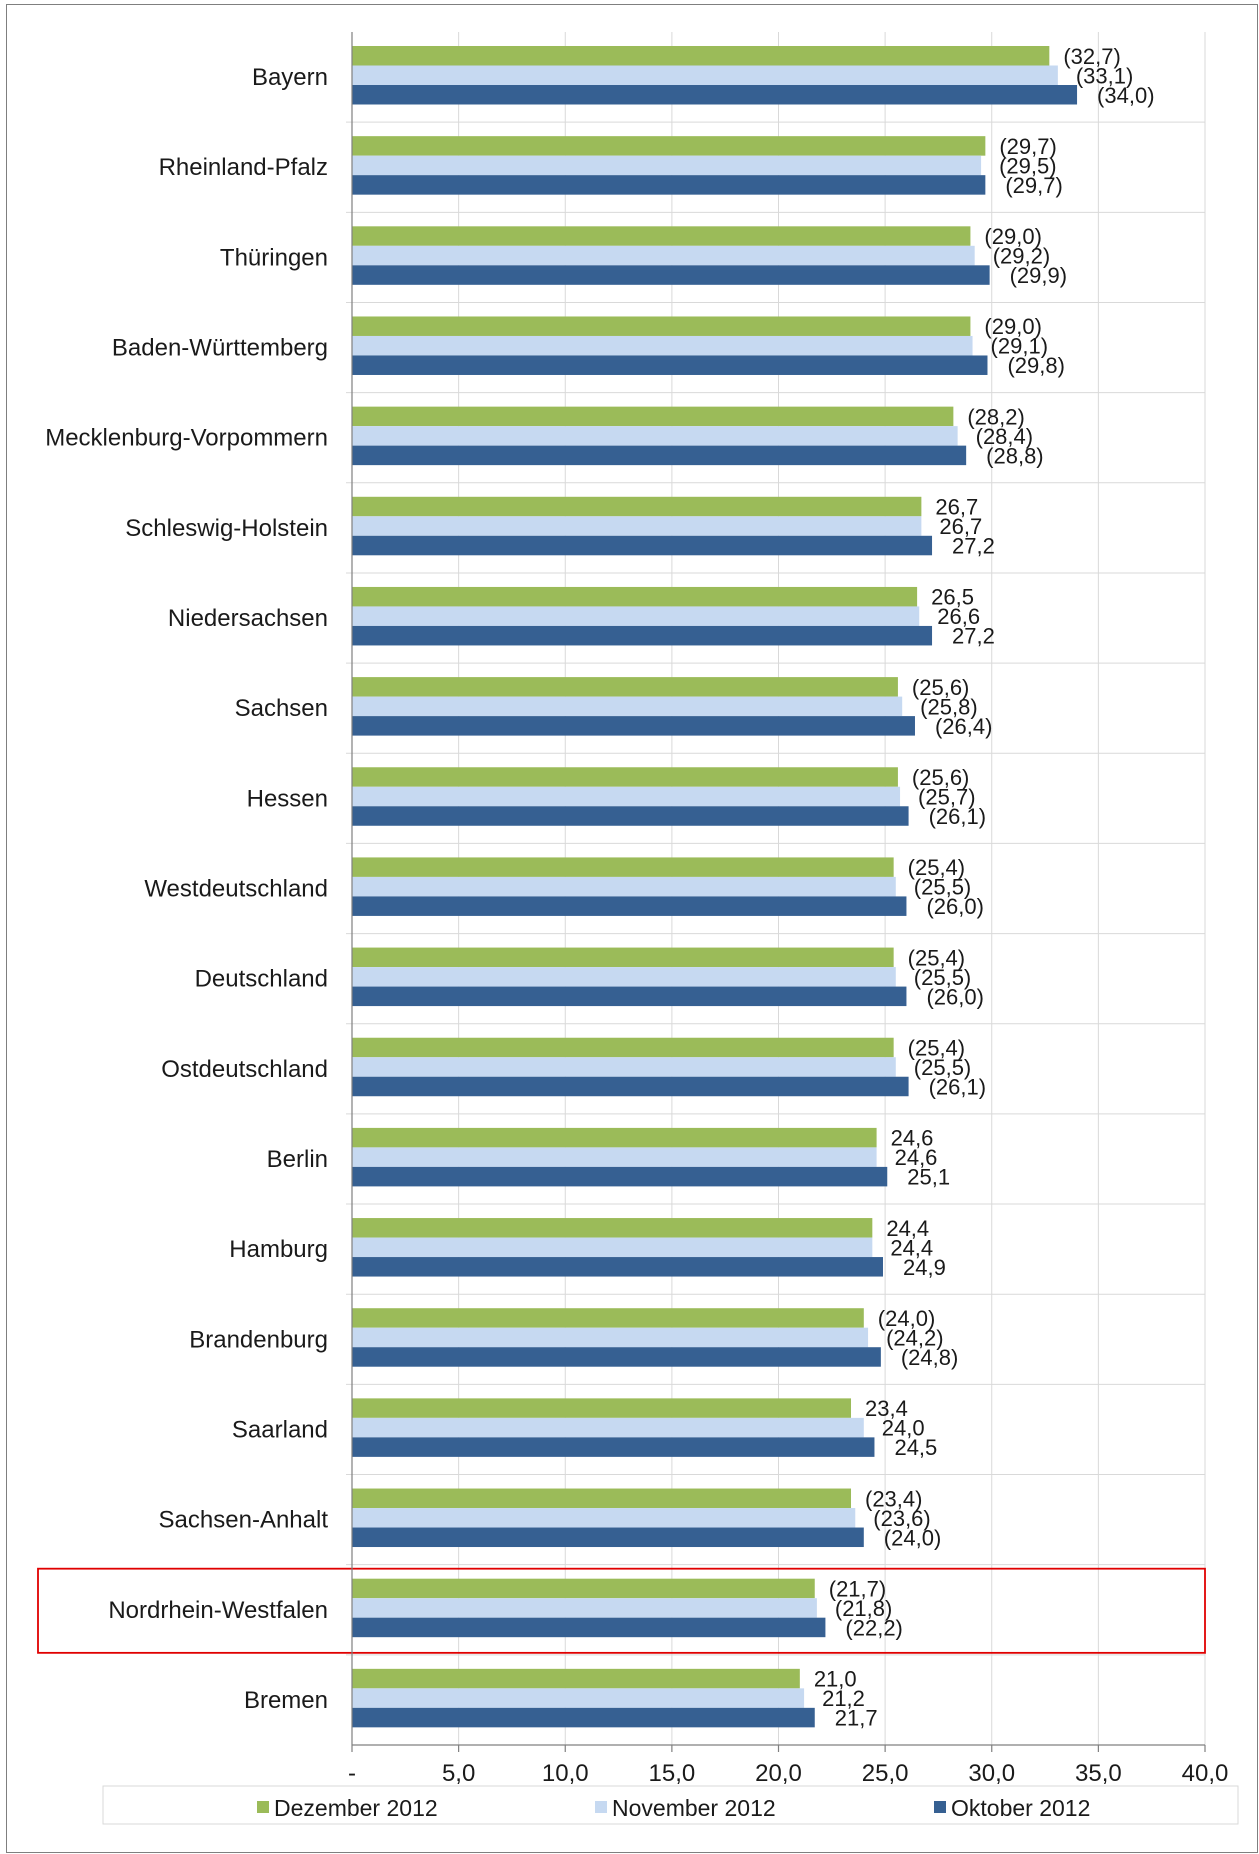 This screenshot has height=1854, width=1259. I want to click on x-tick-label: 35,0, so click(1098, 1773).